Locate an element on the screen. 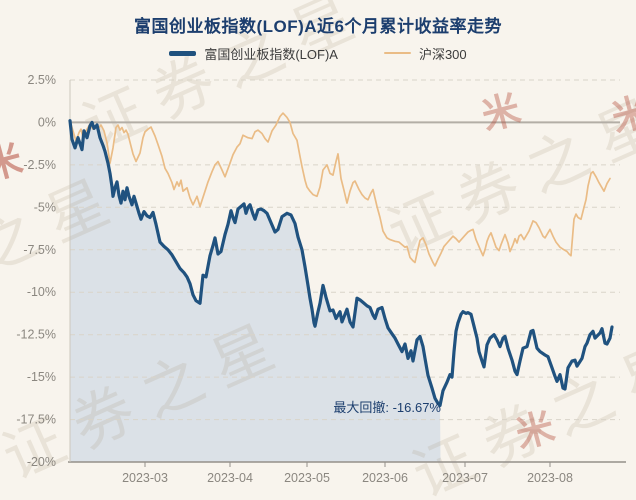 Image resolution: width=636 pixels, height=500 pixels. x-axis-tick-label: 2023-04 is located at coordinates (230, 478).